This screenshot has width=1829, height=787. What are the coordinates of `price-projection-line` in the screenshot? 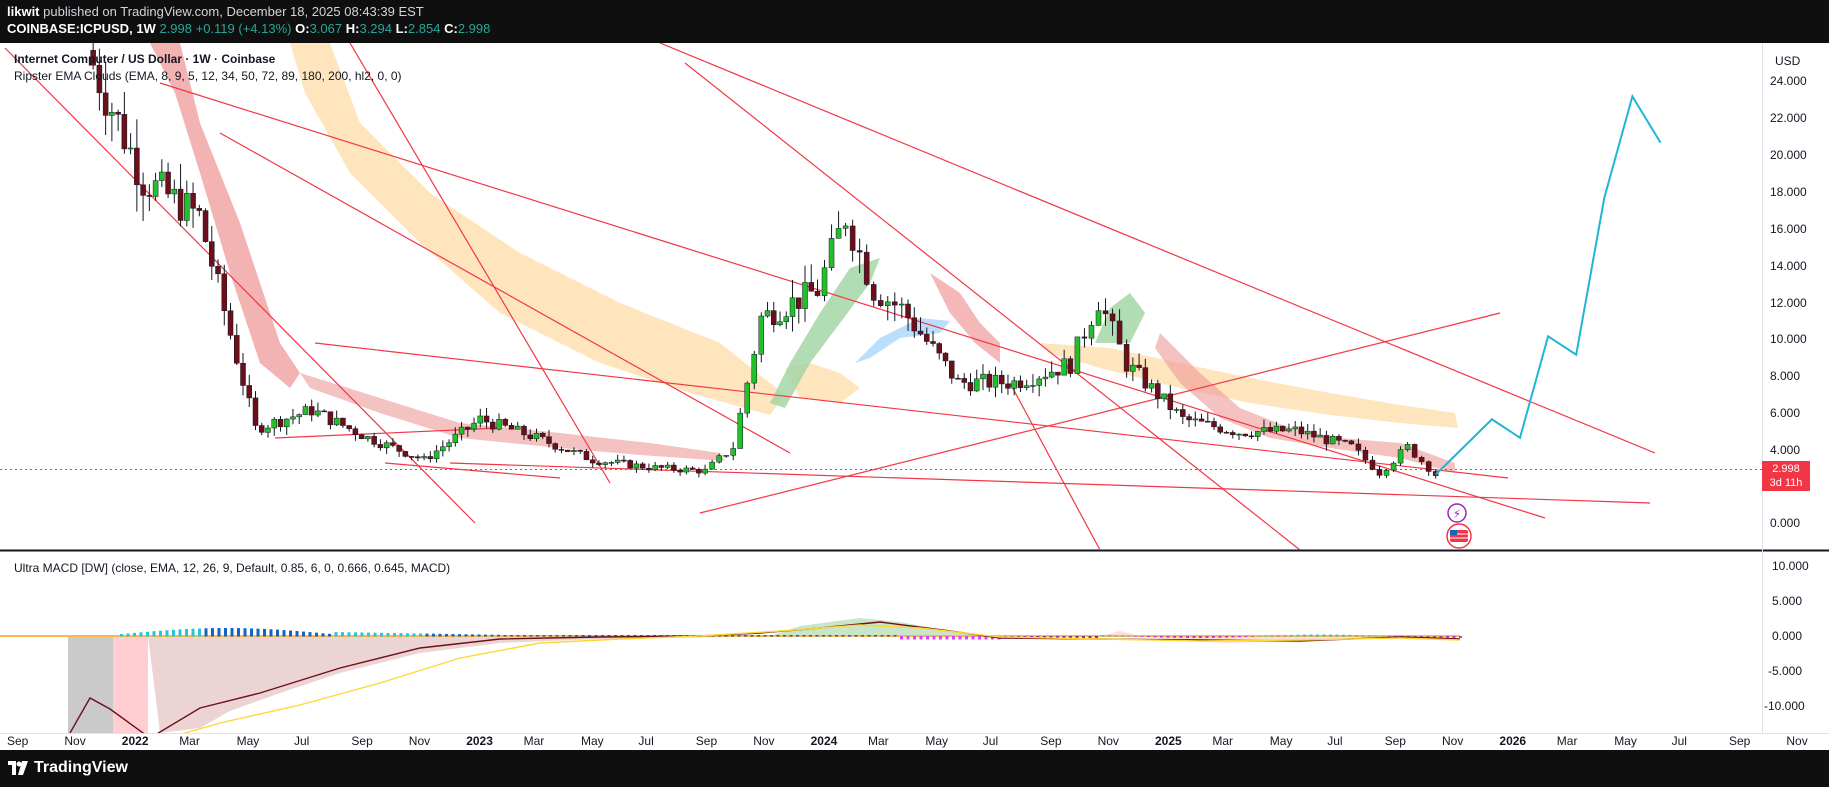 It's located at (1548, 284).